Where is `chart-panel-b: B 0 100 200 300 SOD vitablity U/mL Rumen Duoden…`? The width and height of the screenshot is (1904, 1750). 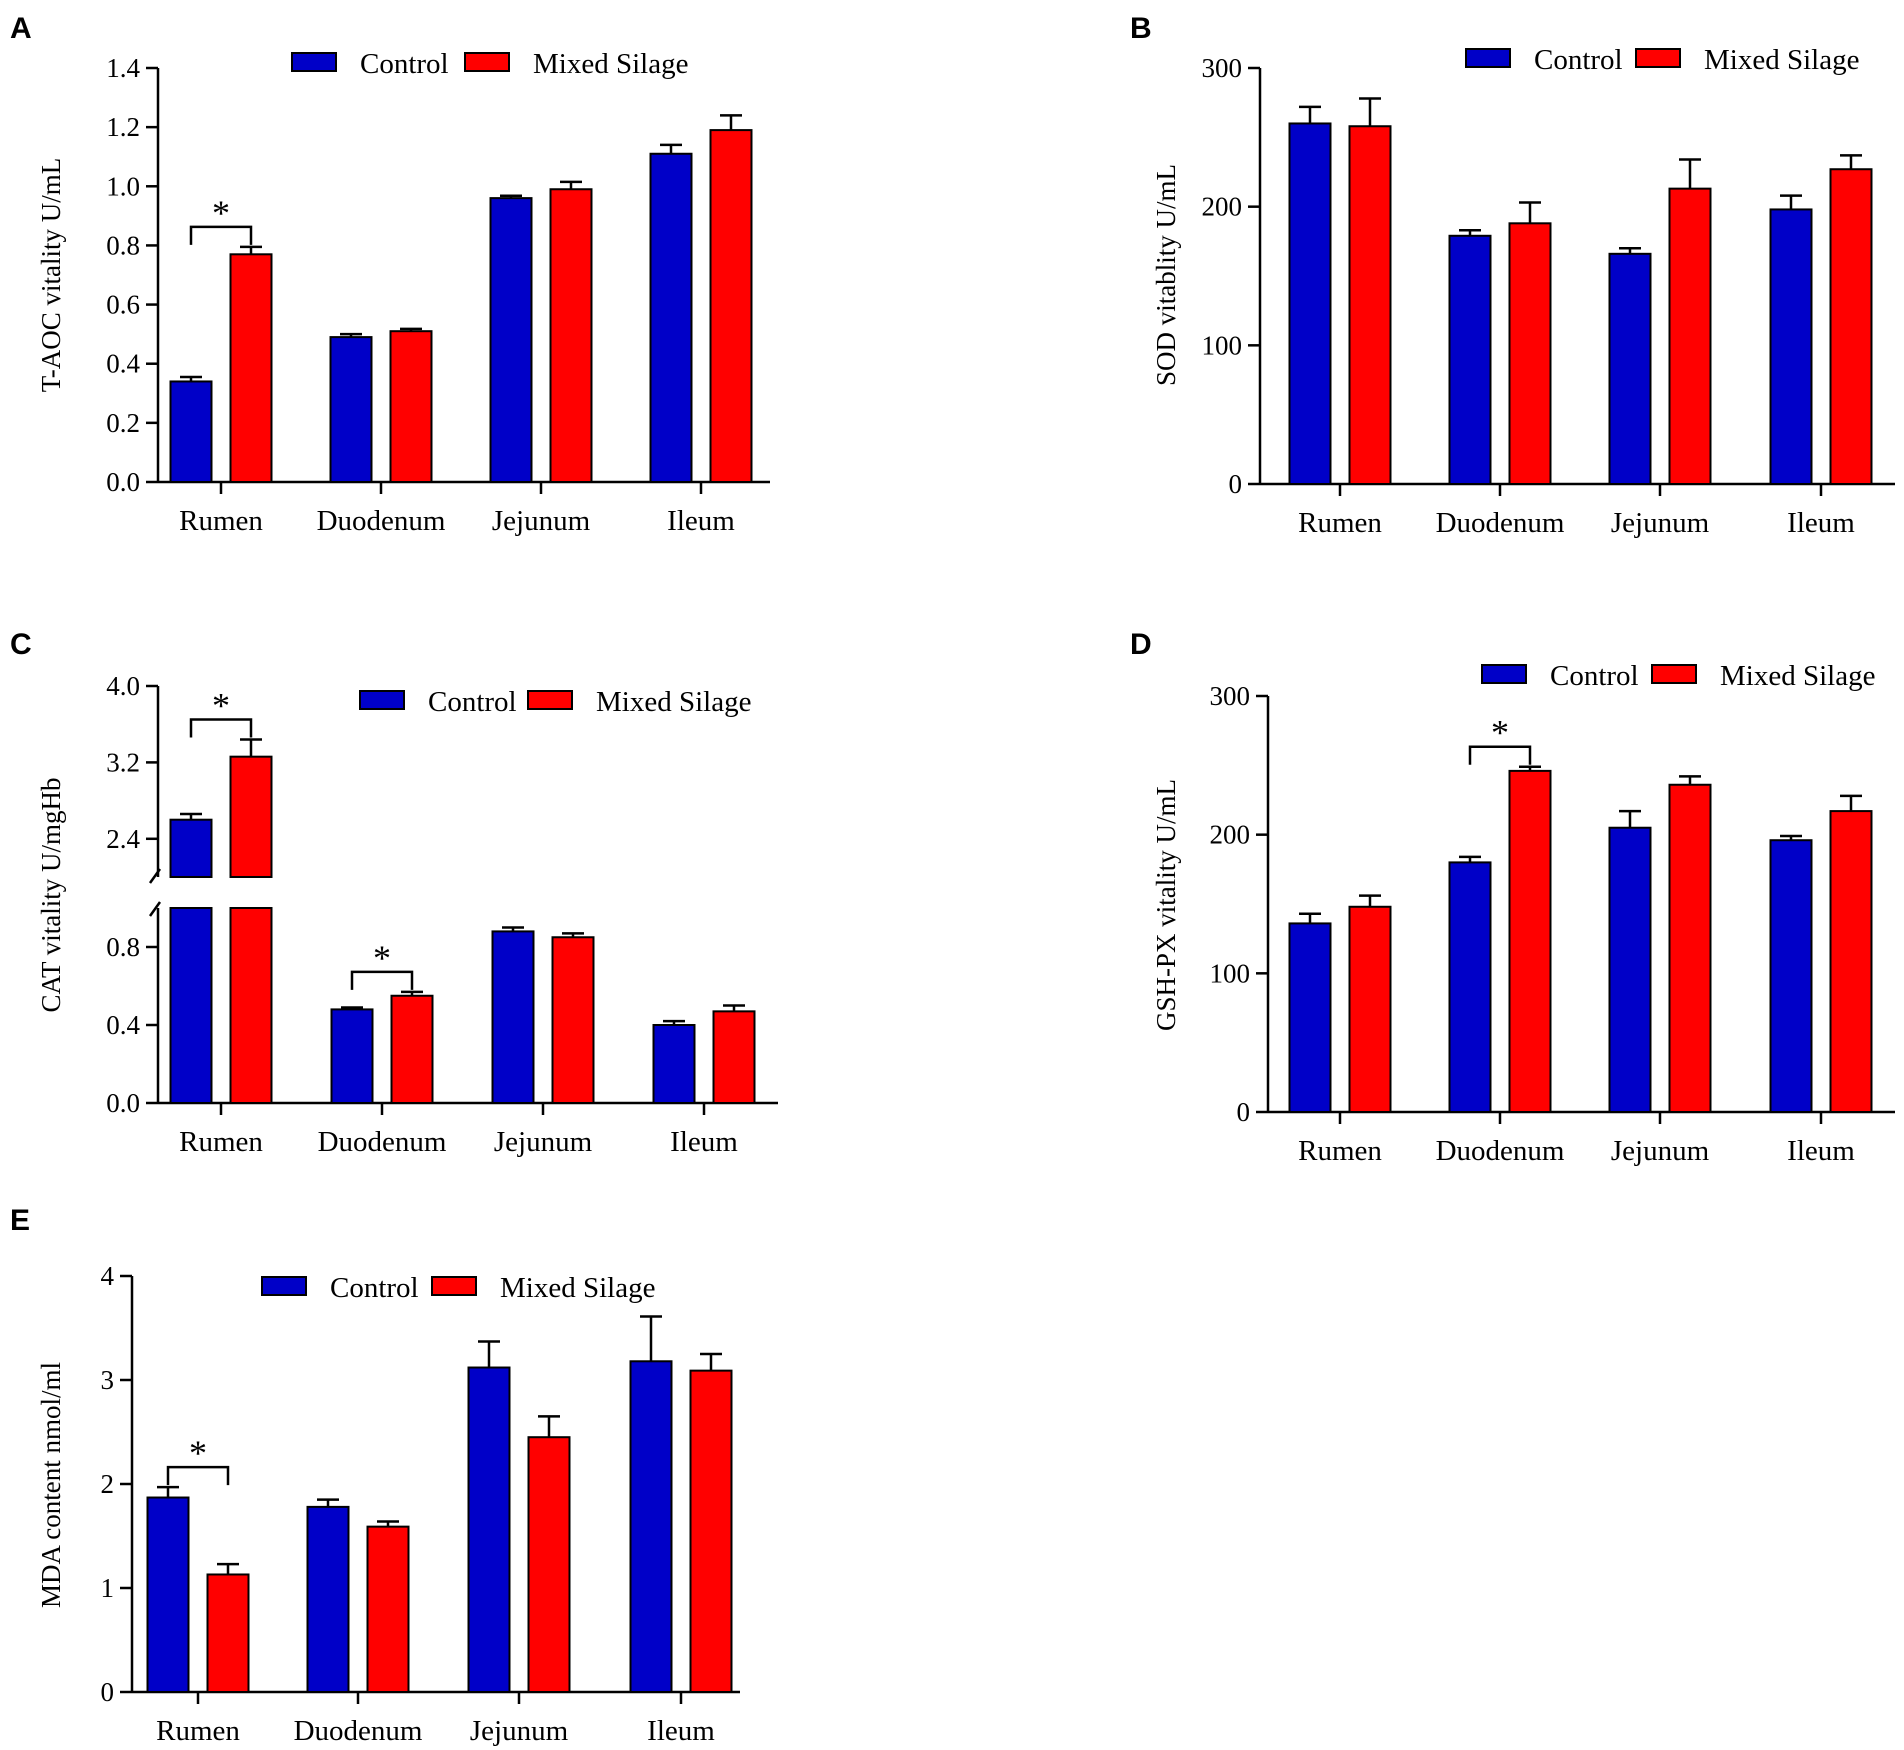 chart-panel-b: B 0 100 200 300 SOD vitablity U/mL Rumen Duoden… is located at coordinates (1512, 275).